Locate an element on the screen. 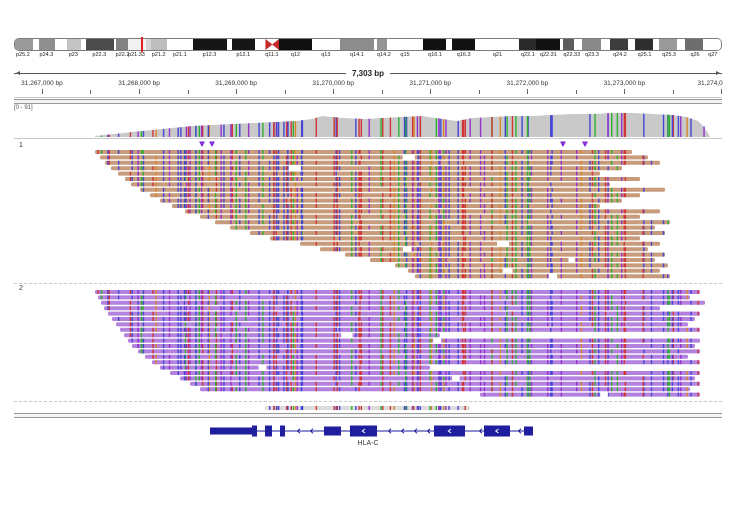 This screenshot has height=513, width=736. ideogram-band-p12.1 is located at coordinates (244, 44).